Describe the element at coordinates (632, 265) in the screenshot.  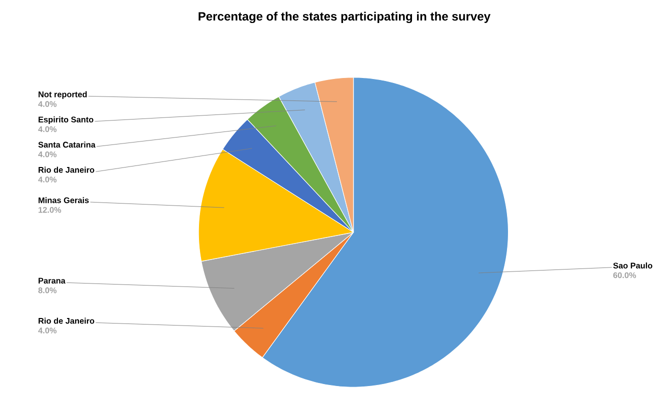
I see `slice-label: Sao Paulo` at that location.